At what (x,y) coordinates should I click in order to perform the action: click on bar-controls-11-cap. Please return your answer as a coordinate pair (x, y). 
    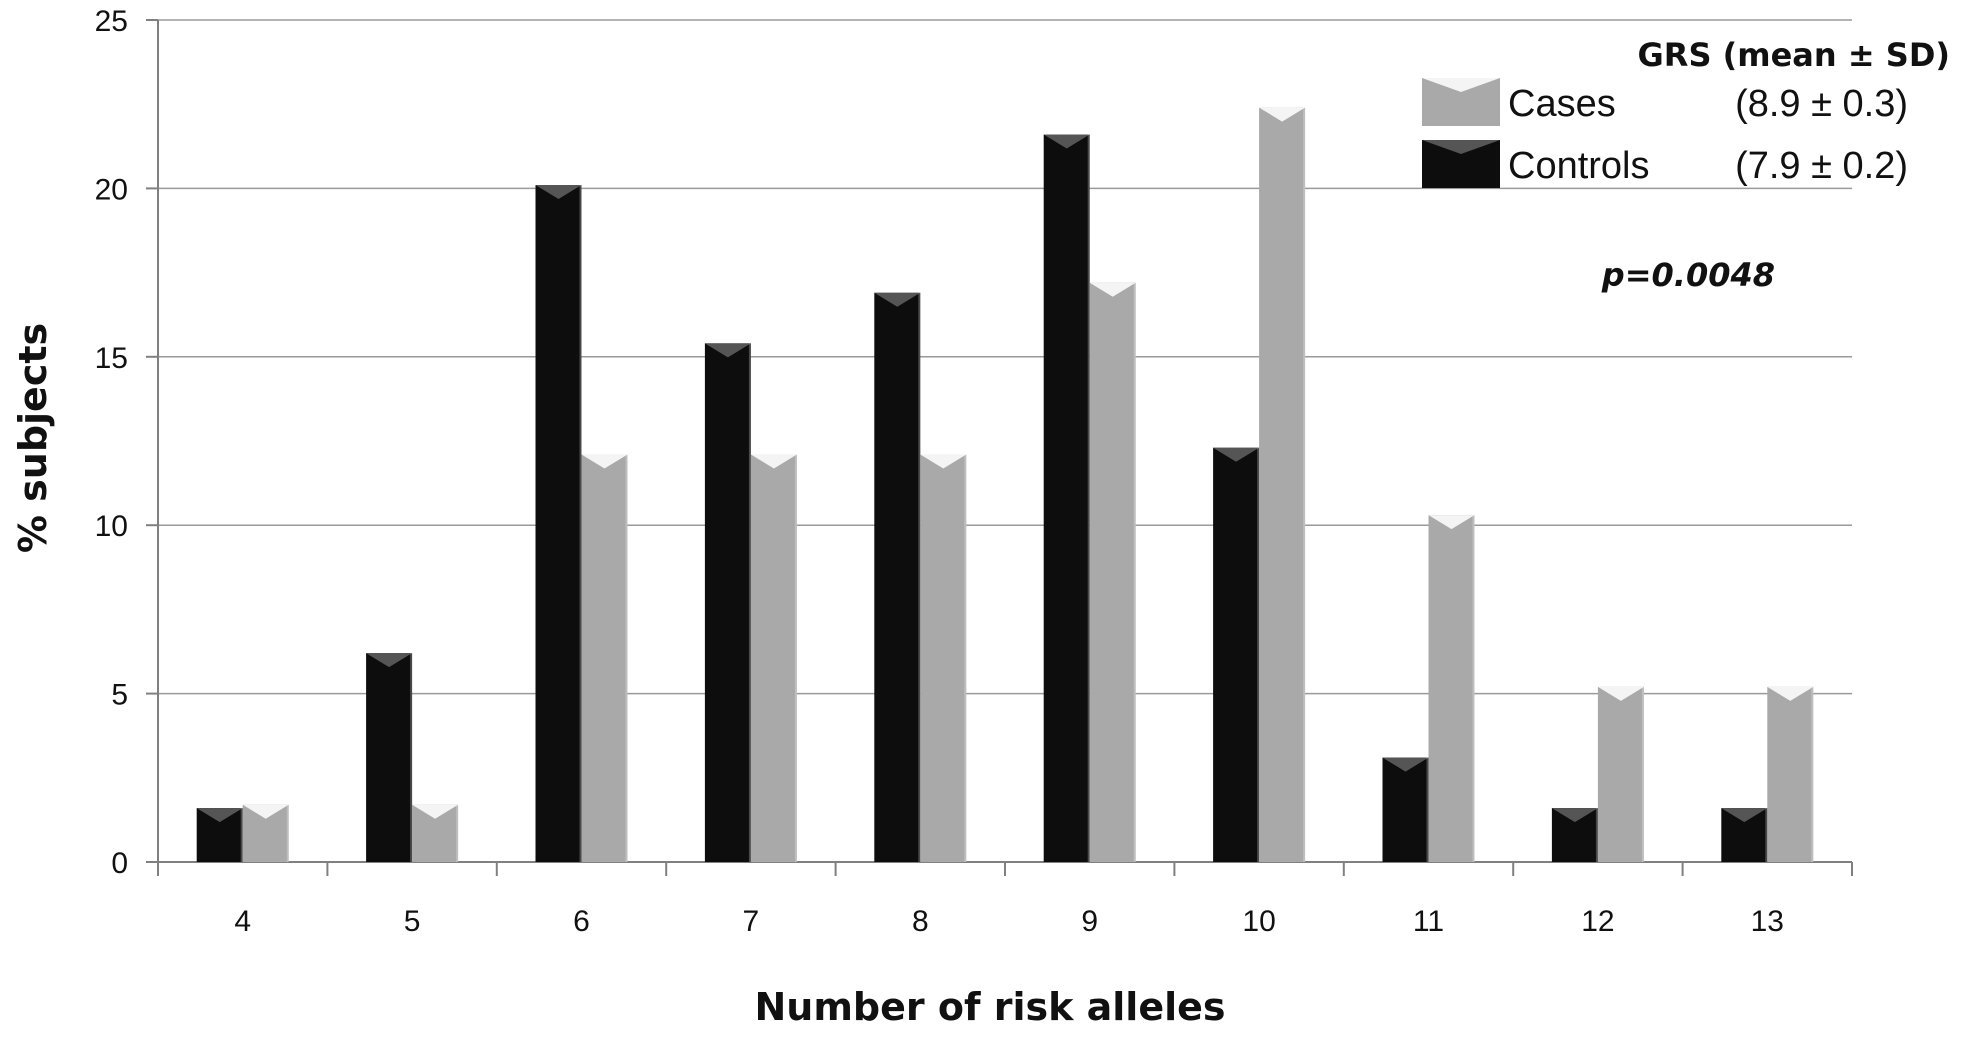
    Looking at the image, I should click on (1405, 764).